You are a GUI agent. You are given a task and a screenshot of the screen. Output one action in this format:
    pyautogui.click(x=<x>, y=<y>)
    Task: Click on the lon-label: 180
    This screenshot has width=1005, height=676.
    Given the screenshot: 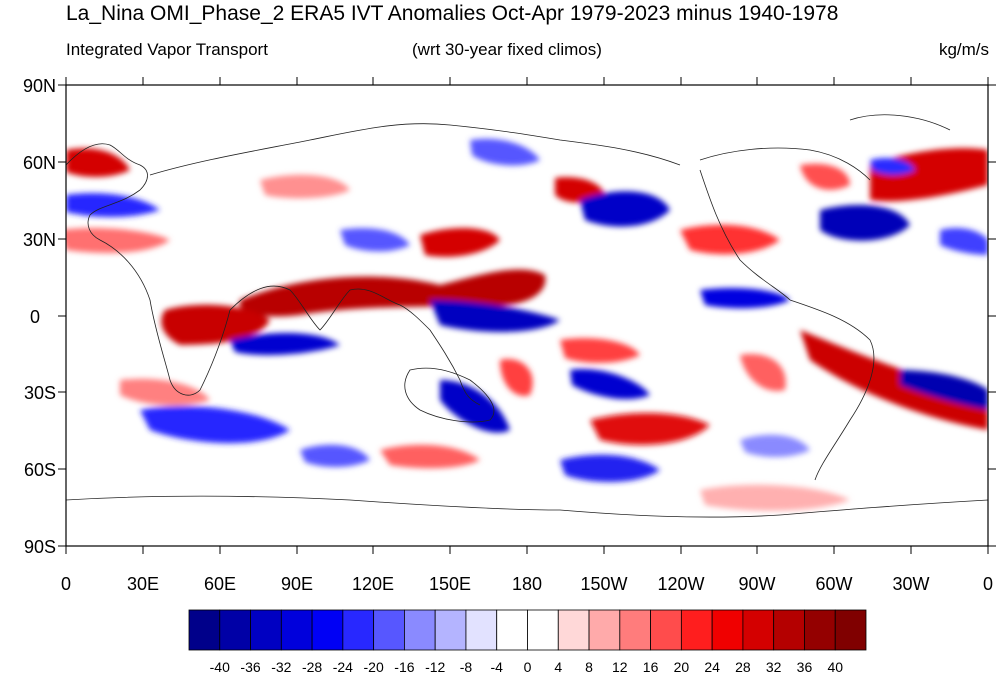 What is the action you would take?
    pyautogui.click(x=527, y=584)
    